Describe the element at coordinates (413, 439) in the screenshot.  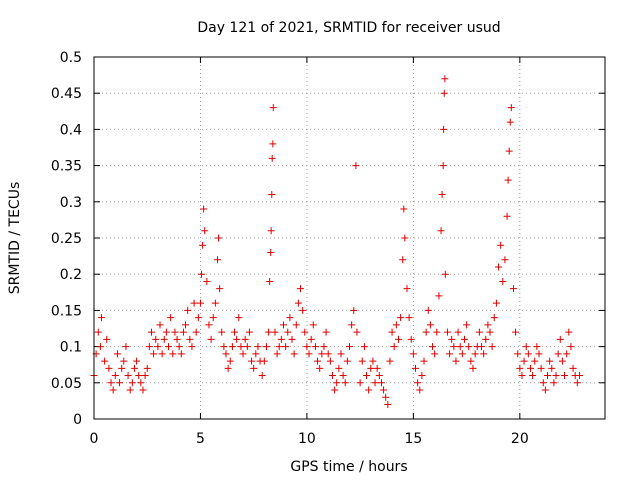
I see `x-tick-label: 15` at that location.